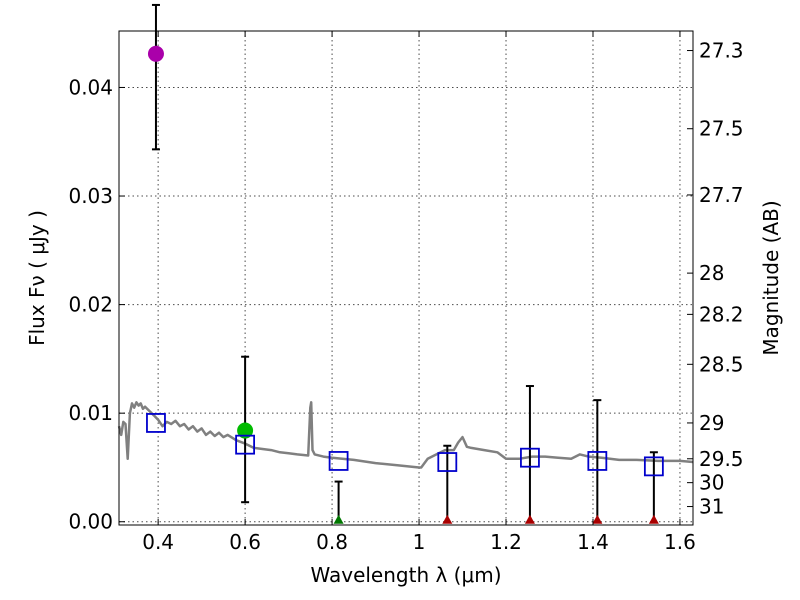 The width and height of the screenshot is (800, 600). What do you see at coordinates (155, 53) in the screenshot?
I see `data-point-obs-violet` at bounding box center [155, 53].